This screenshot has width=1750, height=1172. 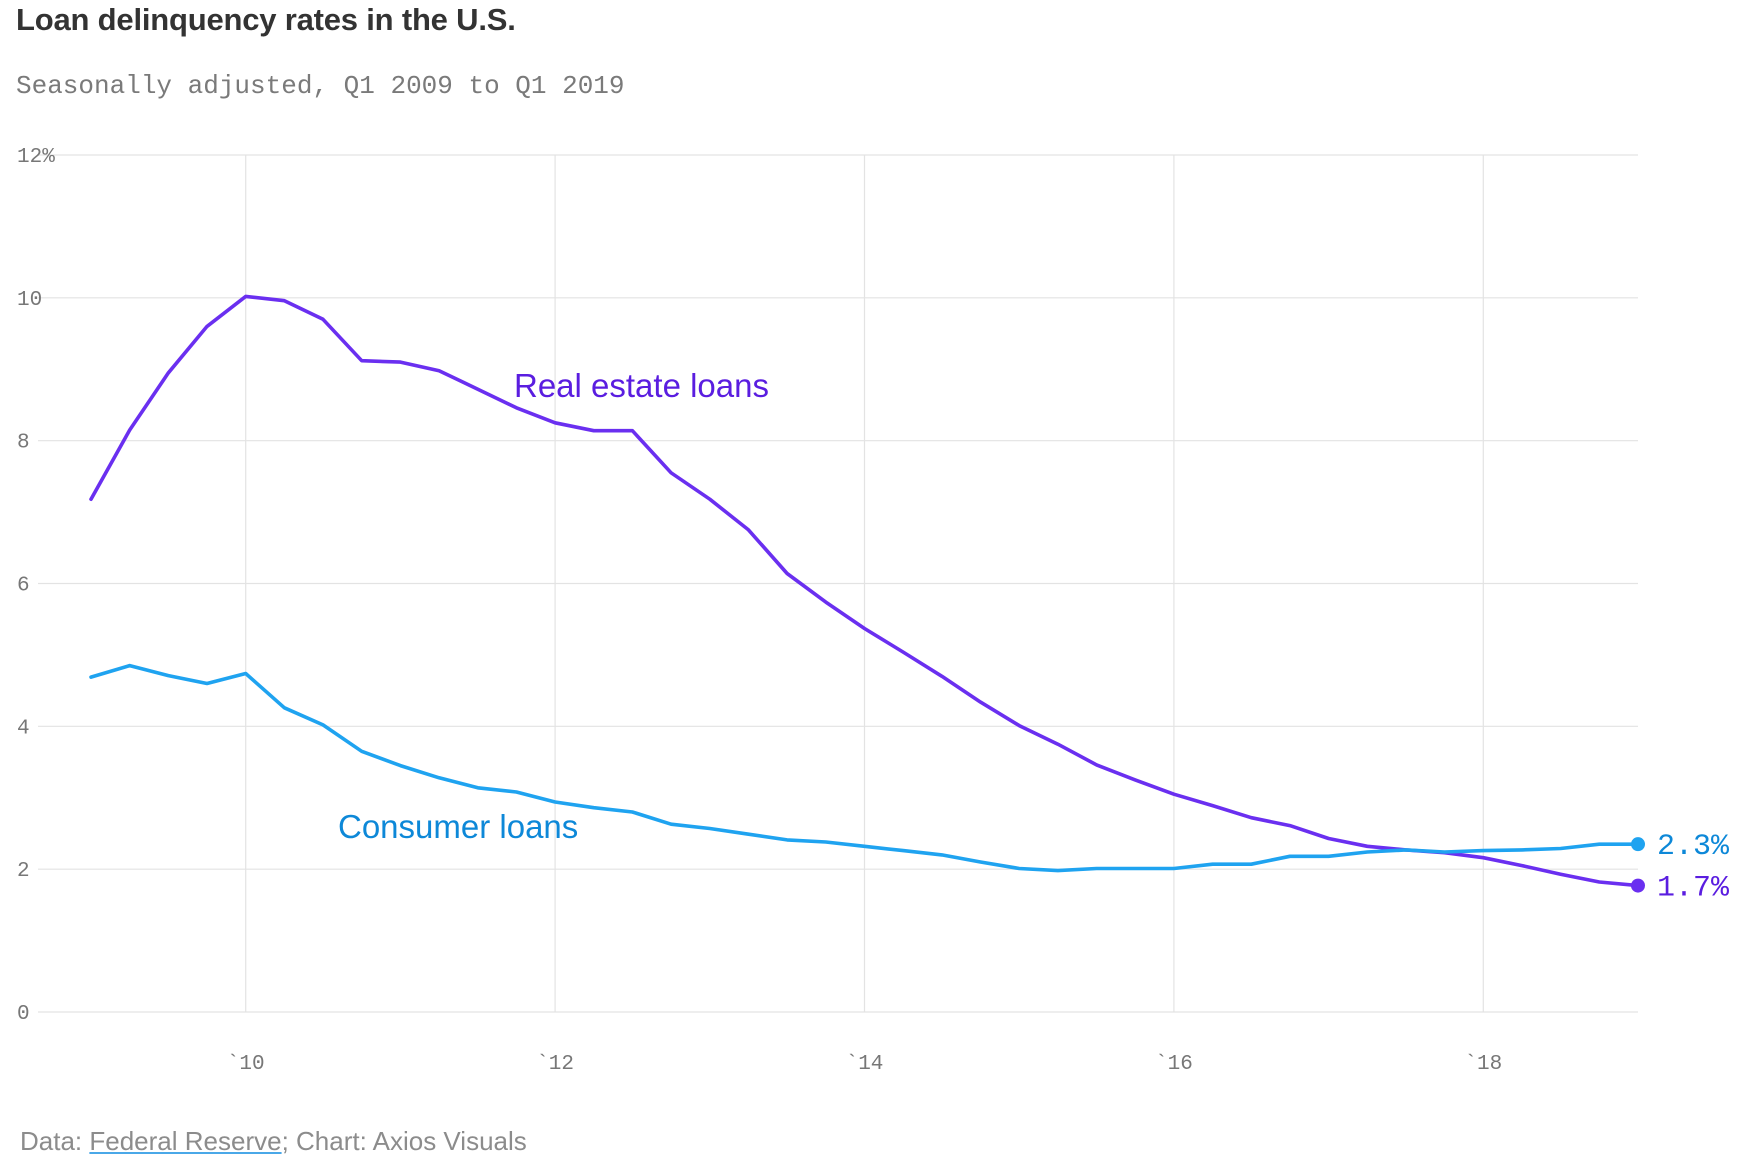 I want to click on y-tick-label: 4, so click(x=23, y=728).